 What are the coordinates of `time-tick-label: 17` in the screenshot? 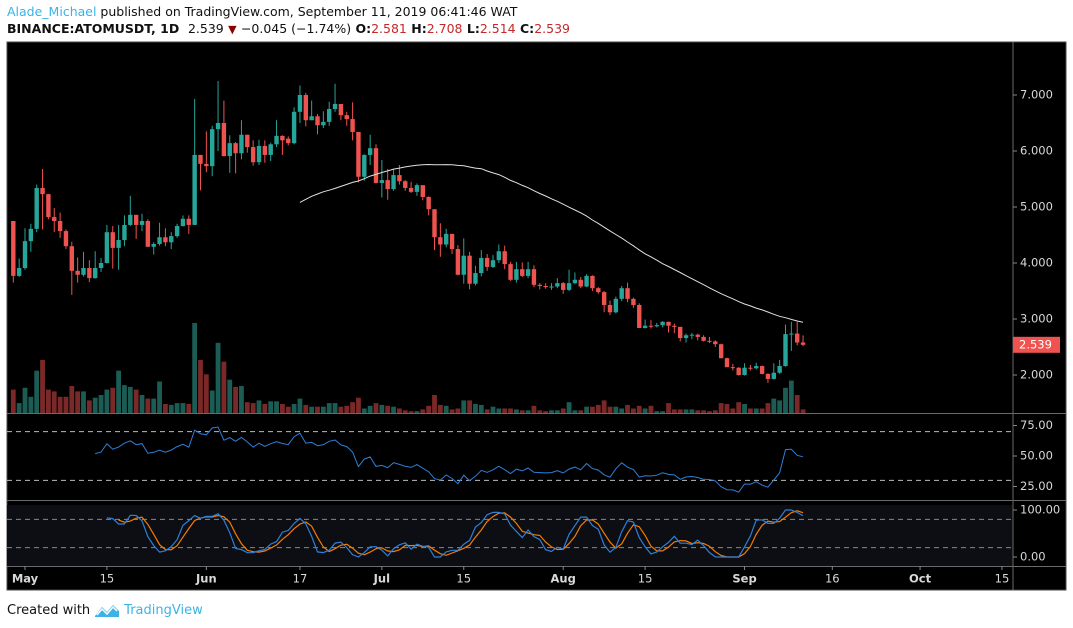 It's located at (300, 579).